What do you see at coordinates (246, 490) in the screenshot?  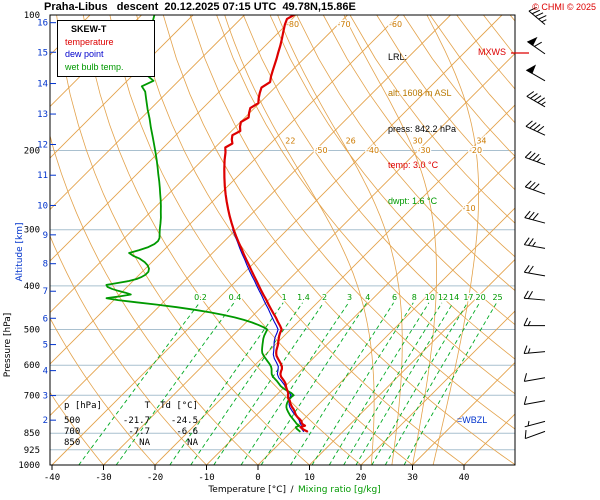 I see `x-axis-title-temperature: Temperature [°C]` at bounding box center [246, 490].